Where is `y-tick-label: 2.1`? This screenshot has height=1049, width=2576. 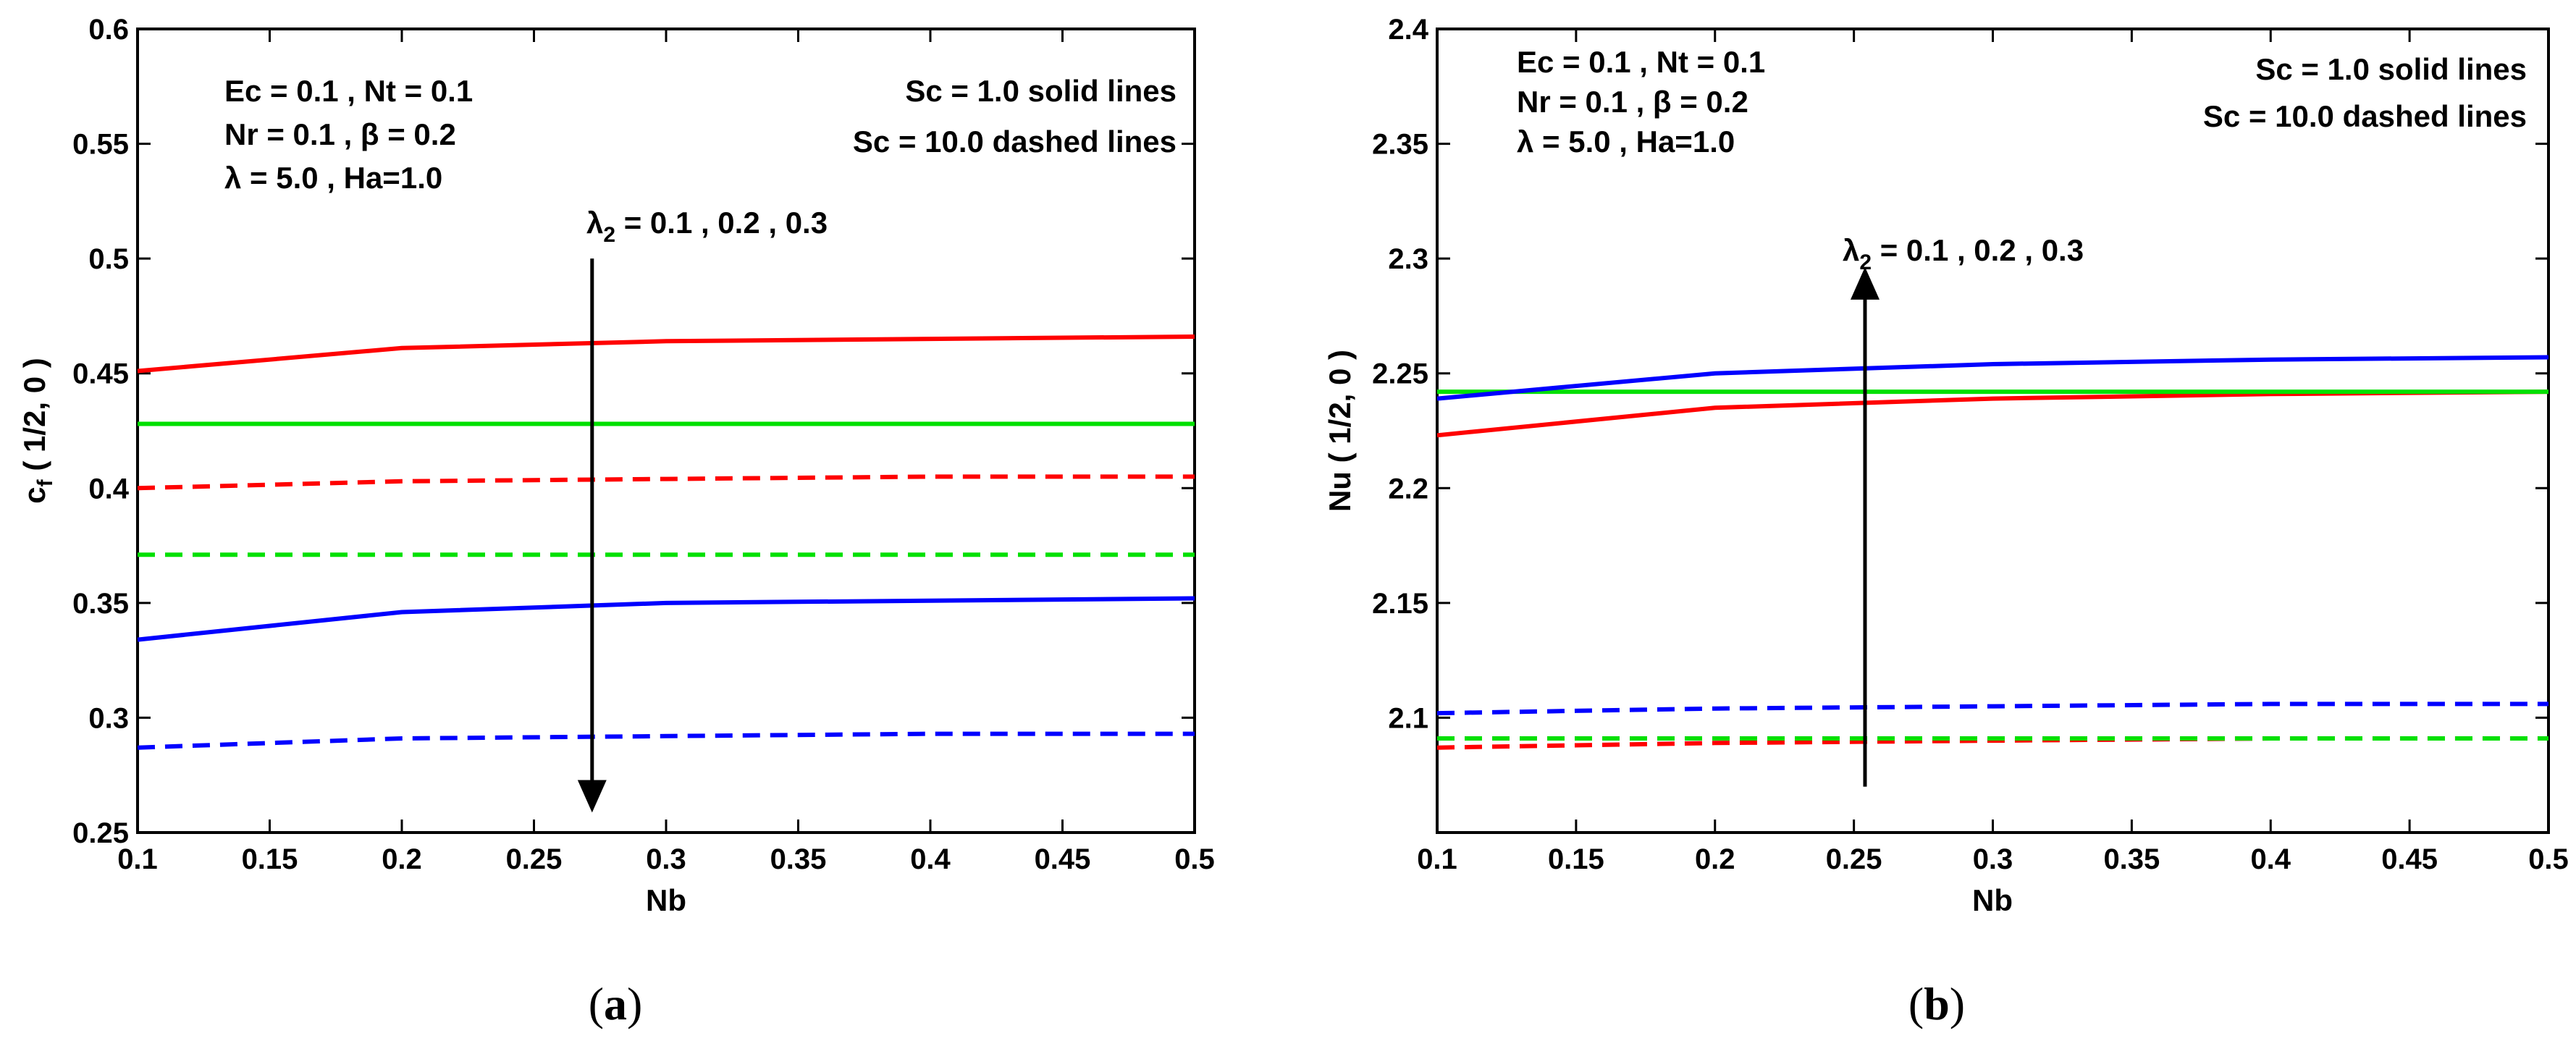 y-tick-label: 2.1 is located at coordinates (1408, 718).